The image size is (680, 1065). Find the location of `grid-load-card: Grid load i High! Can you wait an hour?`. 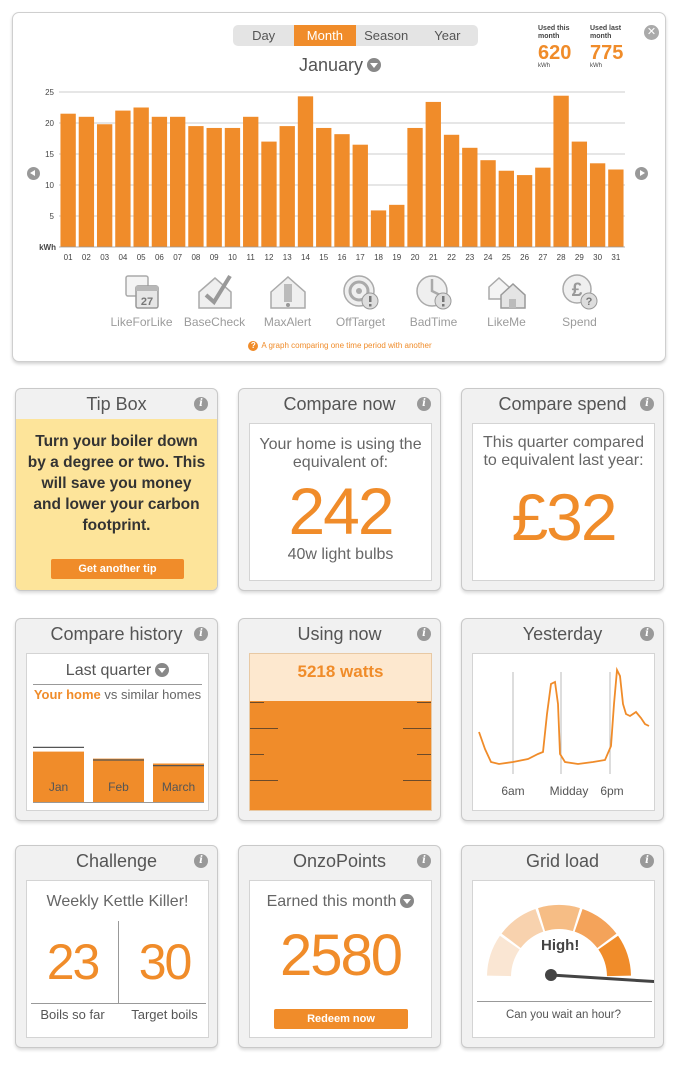

grid-load-card: Grid load i High! Can you wait an hour? is located at coordinates (562, 946).